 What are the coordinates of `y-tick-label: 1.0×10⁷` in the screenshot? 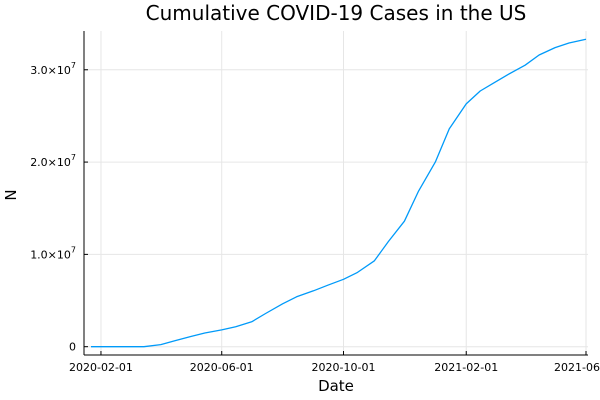 It's located at (53, 253).